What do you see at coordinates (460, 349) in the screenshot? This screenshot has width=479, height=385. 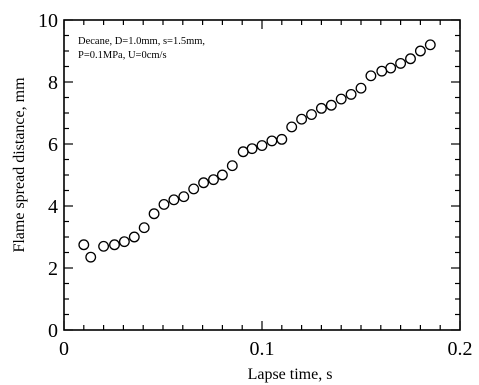 I see `x-tick-label: 0.2` at bounding box center [460, 349].